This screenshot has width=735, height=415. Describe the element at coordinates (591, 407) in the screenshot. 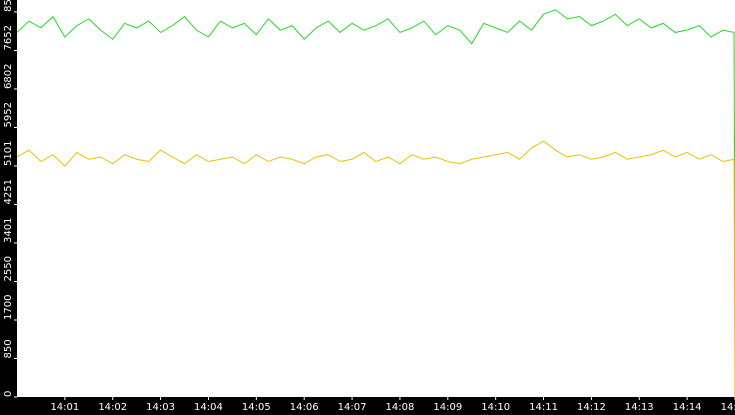

I see `x-tick-label: 14:12` at that location.